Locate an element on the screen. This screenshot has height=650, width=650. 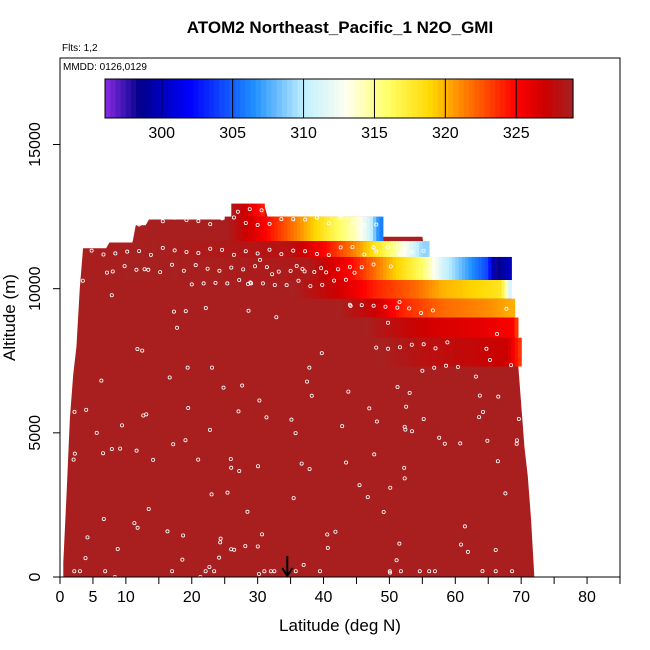
chart-title: ATOM2 Northeast_Pacific_1 N2O_GMI is located at coordinates (340, 27).